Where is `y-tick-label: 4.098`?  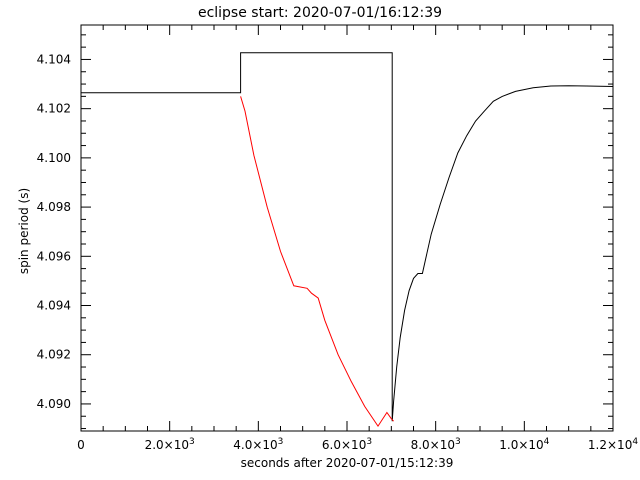 y-tick-label: 4.098 is located at coordinates (54, 207).